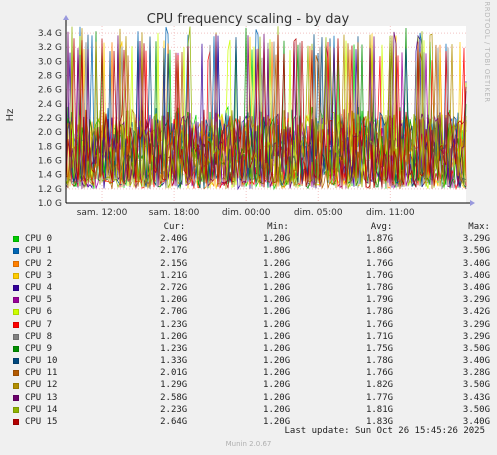  Describe the element at coordinates (50, 105) in the screenshot. I see `y-tick-label: 2.4 G` at that location.